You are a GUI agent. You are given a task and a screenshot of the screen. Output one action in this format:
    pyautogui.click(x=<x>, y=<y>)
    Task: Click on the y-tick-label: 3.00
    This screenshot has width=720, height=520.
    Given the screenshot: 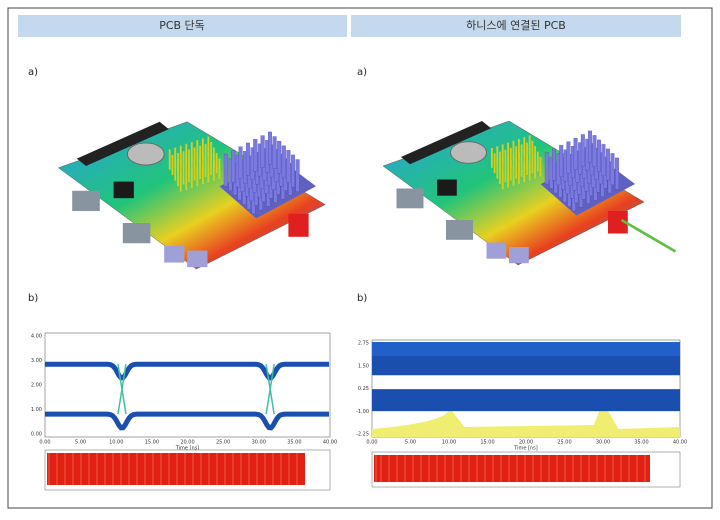 What is the action you would take?
    pyautogui.click(x=36, y=361)
    